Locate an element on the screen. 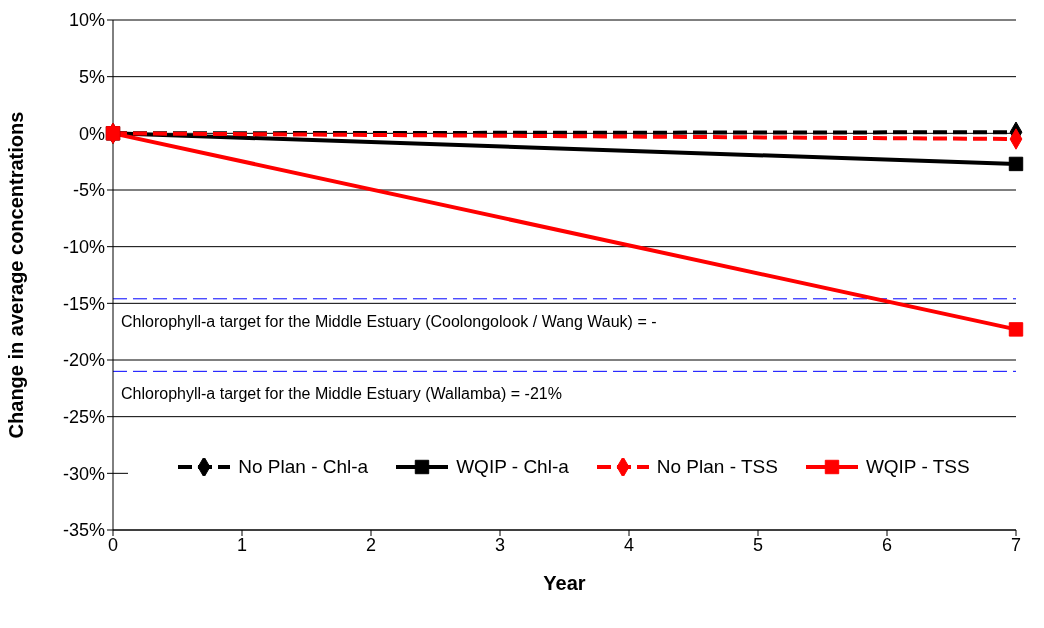  y-tick-label: -15% is located at coordinates (83, 303).